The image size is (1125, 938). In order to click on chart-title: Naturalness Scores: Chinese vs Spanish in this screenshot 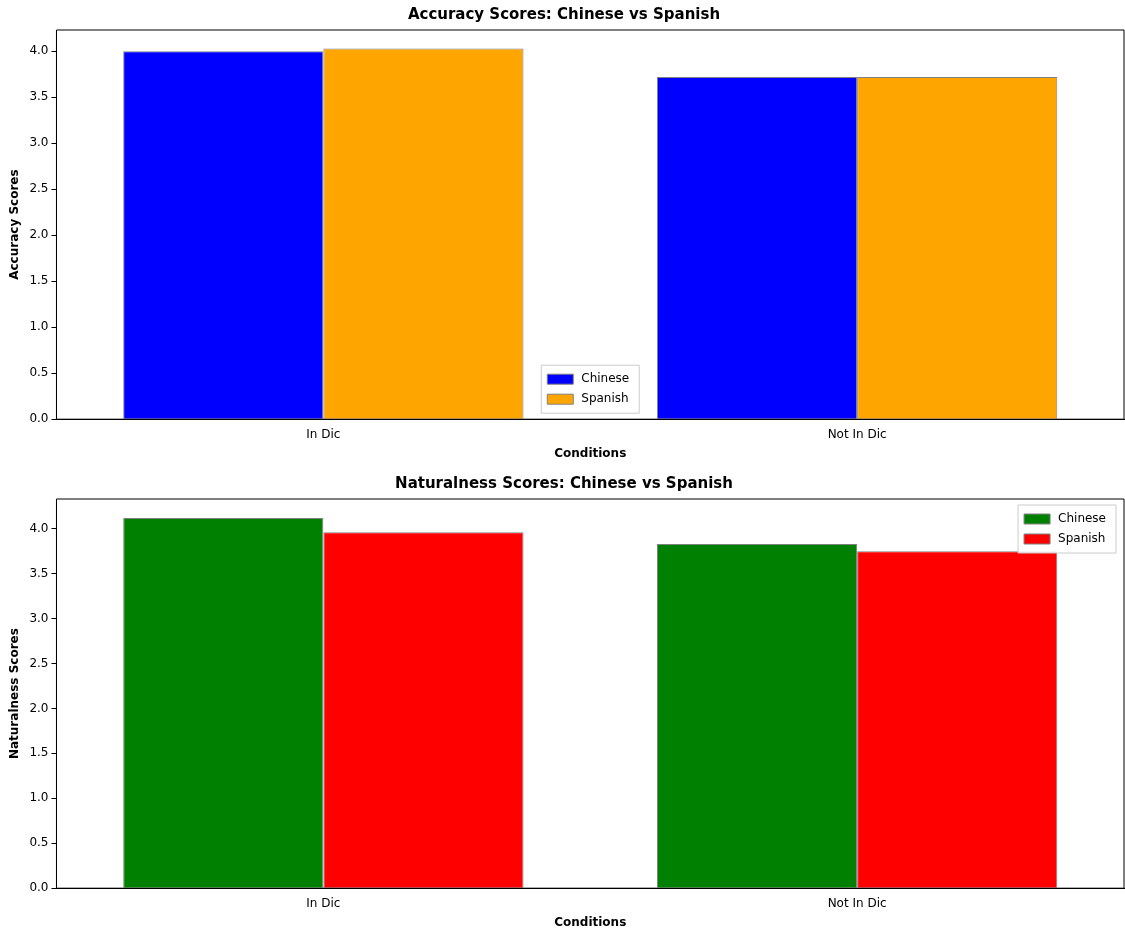, I will do `click(564, 482)`.